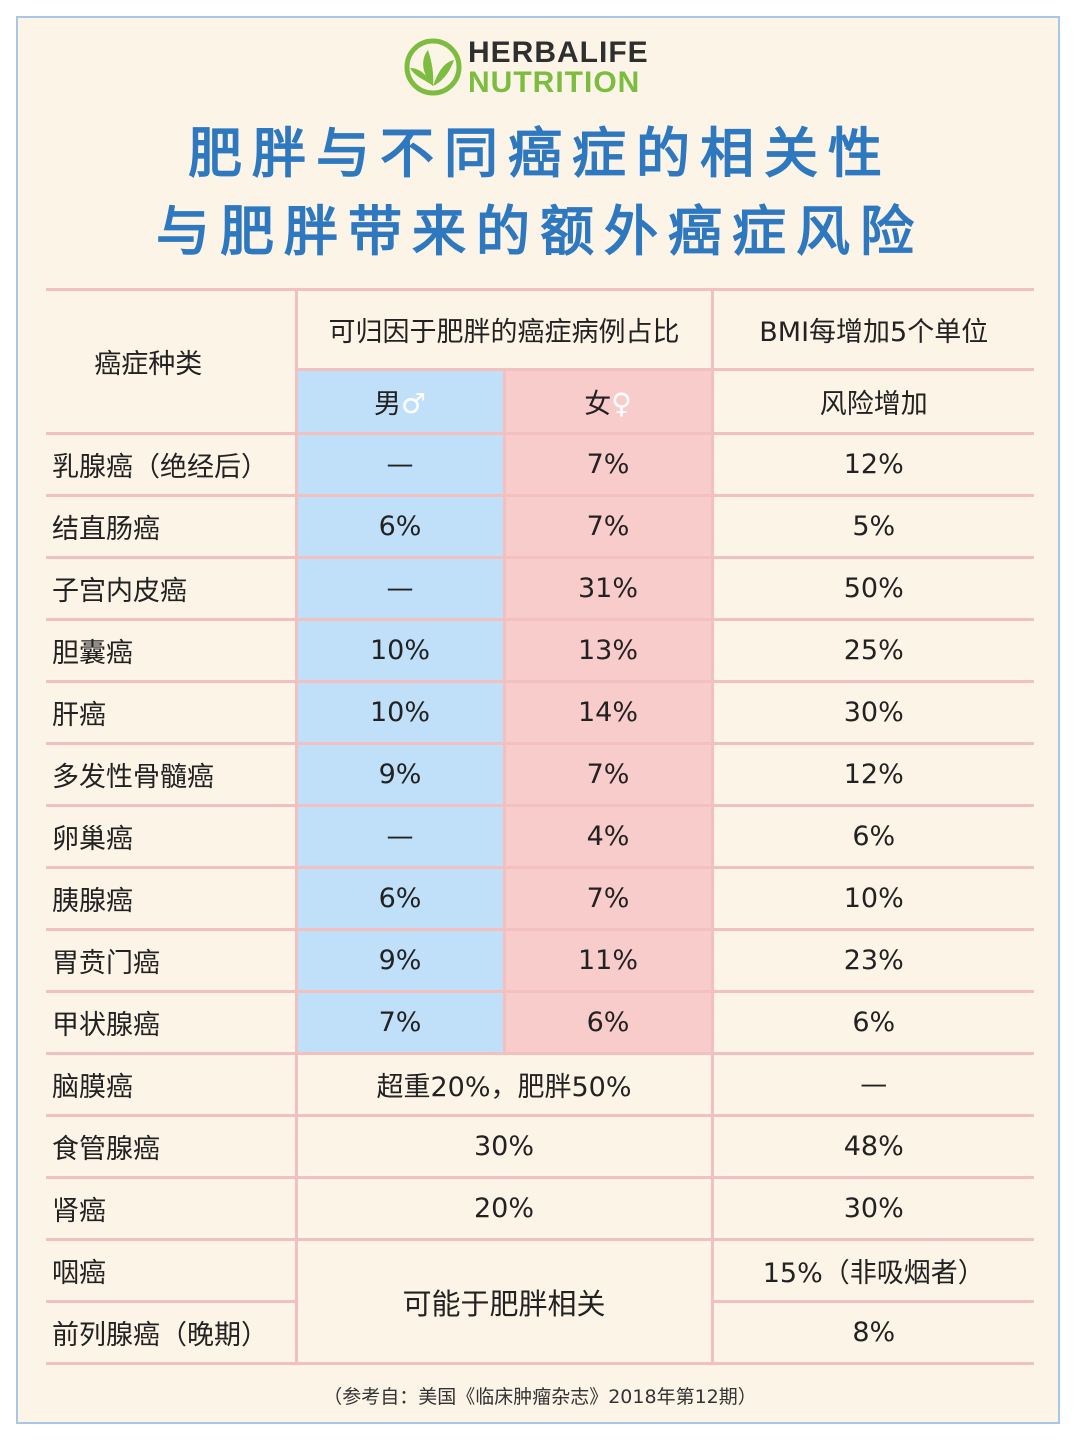 The height and width of the screenshot is (1441, 1080). Describe the element at coordinates (873, 589) in the screenshot. I see `risk-value: 50%` at that location.